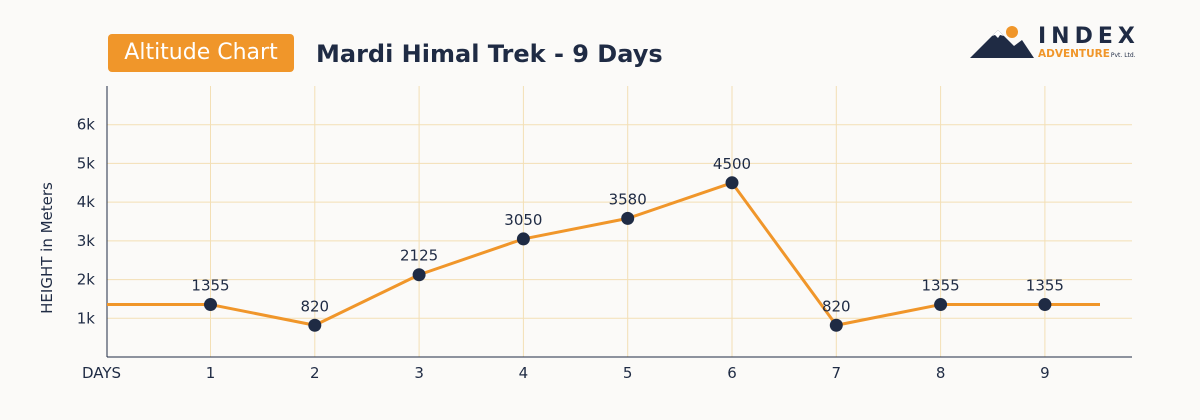  What do you see at coordinates (628, 199) in the screenshot?
I see `data-label-day-5: 3580` at bounding box center [628, 199].